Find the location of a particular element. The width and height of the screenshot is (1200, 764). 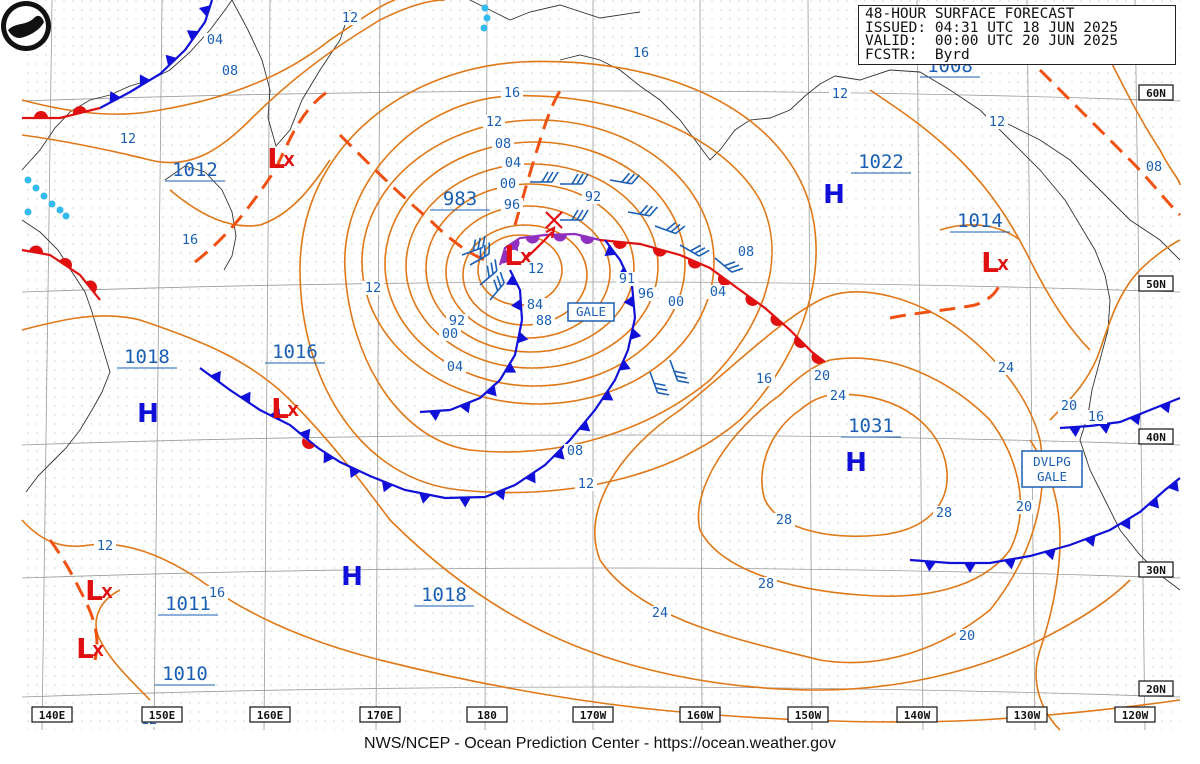

isobar-label: 16 is located at coordinates (641, 53).